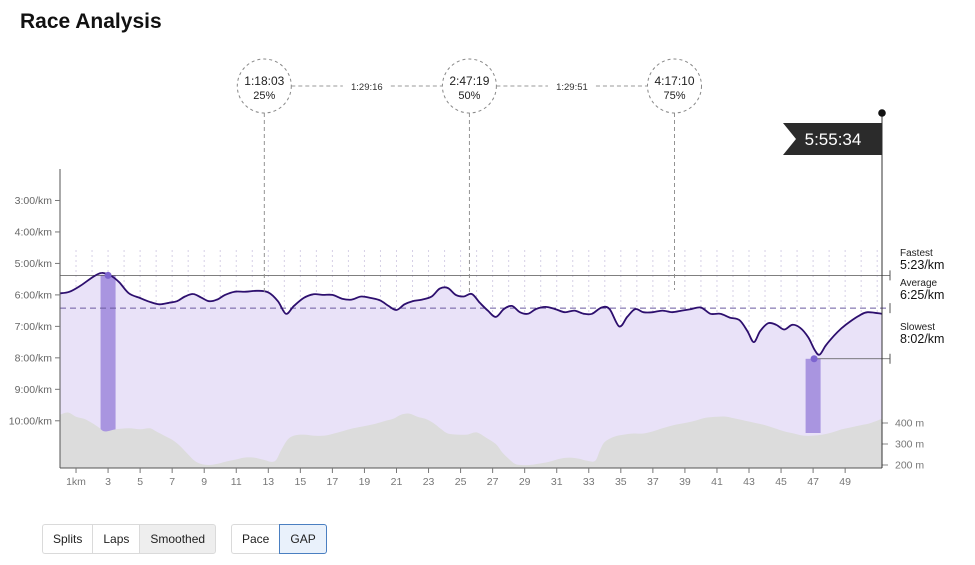  I want to click on y-tick-label: 9:00/km, so click(34, 390).